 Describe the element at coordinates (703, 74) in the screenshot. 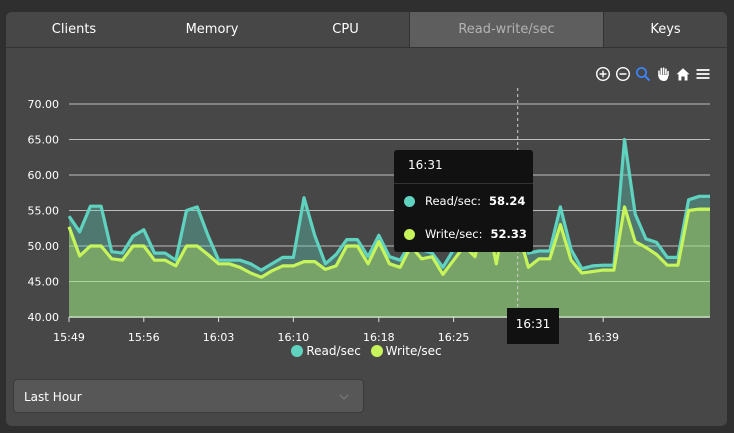

I see `menu-icon` at that location.